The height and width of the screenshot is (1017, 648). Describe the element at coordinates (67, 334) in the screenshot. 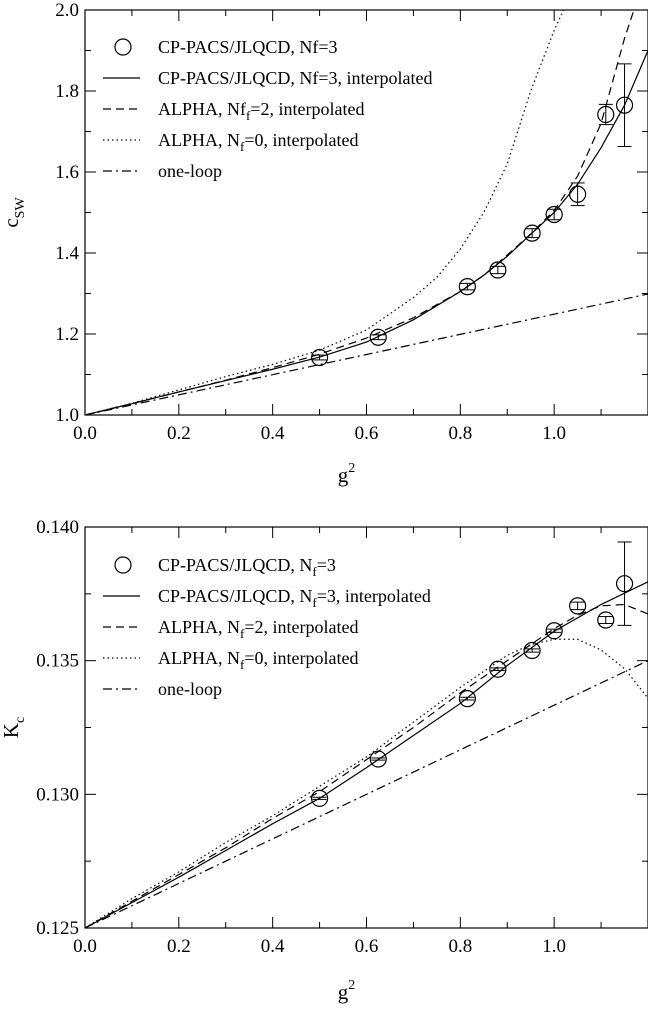

I see `y-tick-label: 1.2` at that location.